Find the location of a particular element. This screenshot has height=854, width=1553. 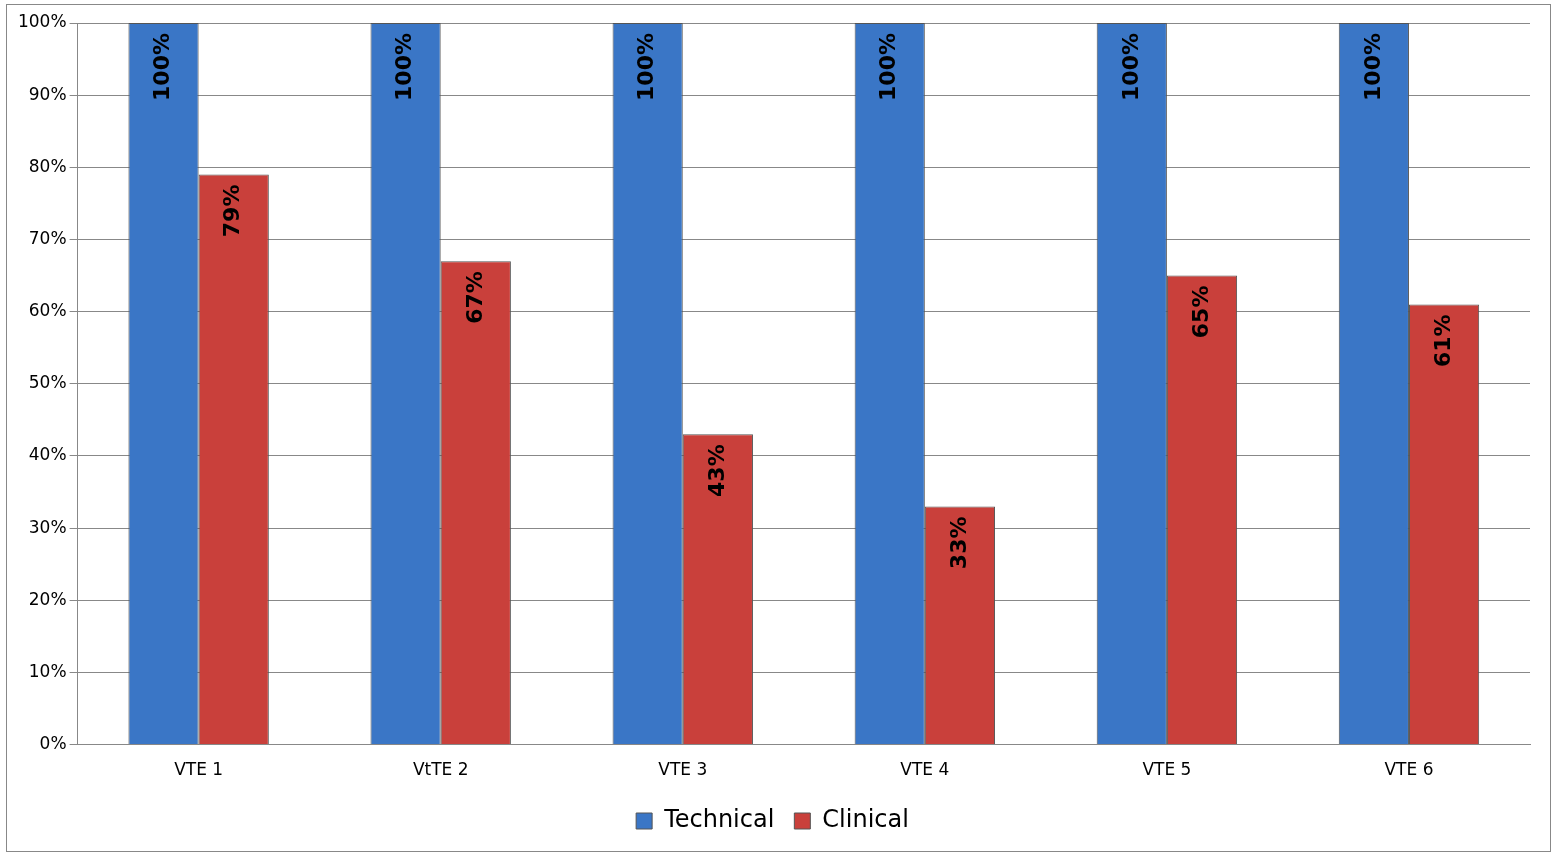

x-tick-label: VTE 3 is located at coordinates (683, 769).